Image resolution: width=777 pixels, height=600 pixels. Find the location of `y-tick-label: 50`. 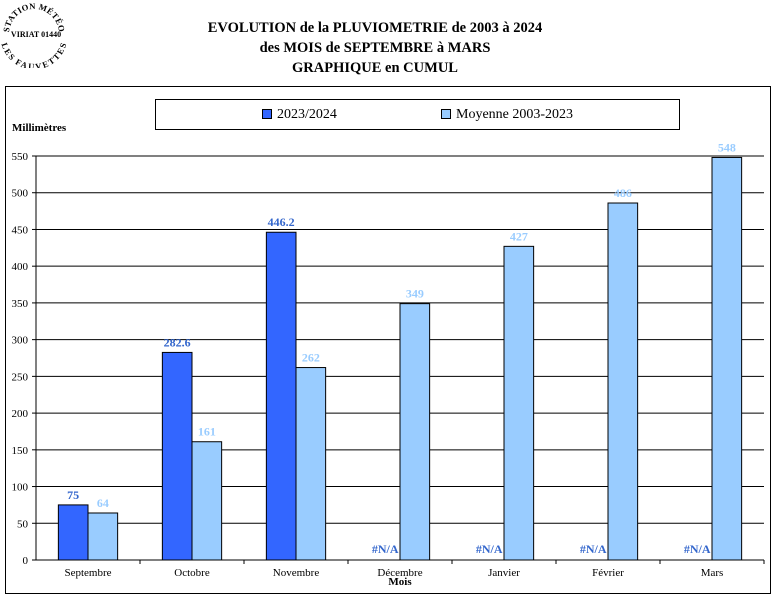

y-tick-label: 50 is located at coordinates (23, 524).